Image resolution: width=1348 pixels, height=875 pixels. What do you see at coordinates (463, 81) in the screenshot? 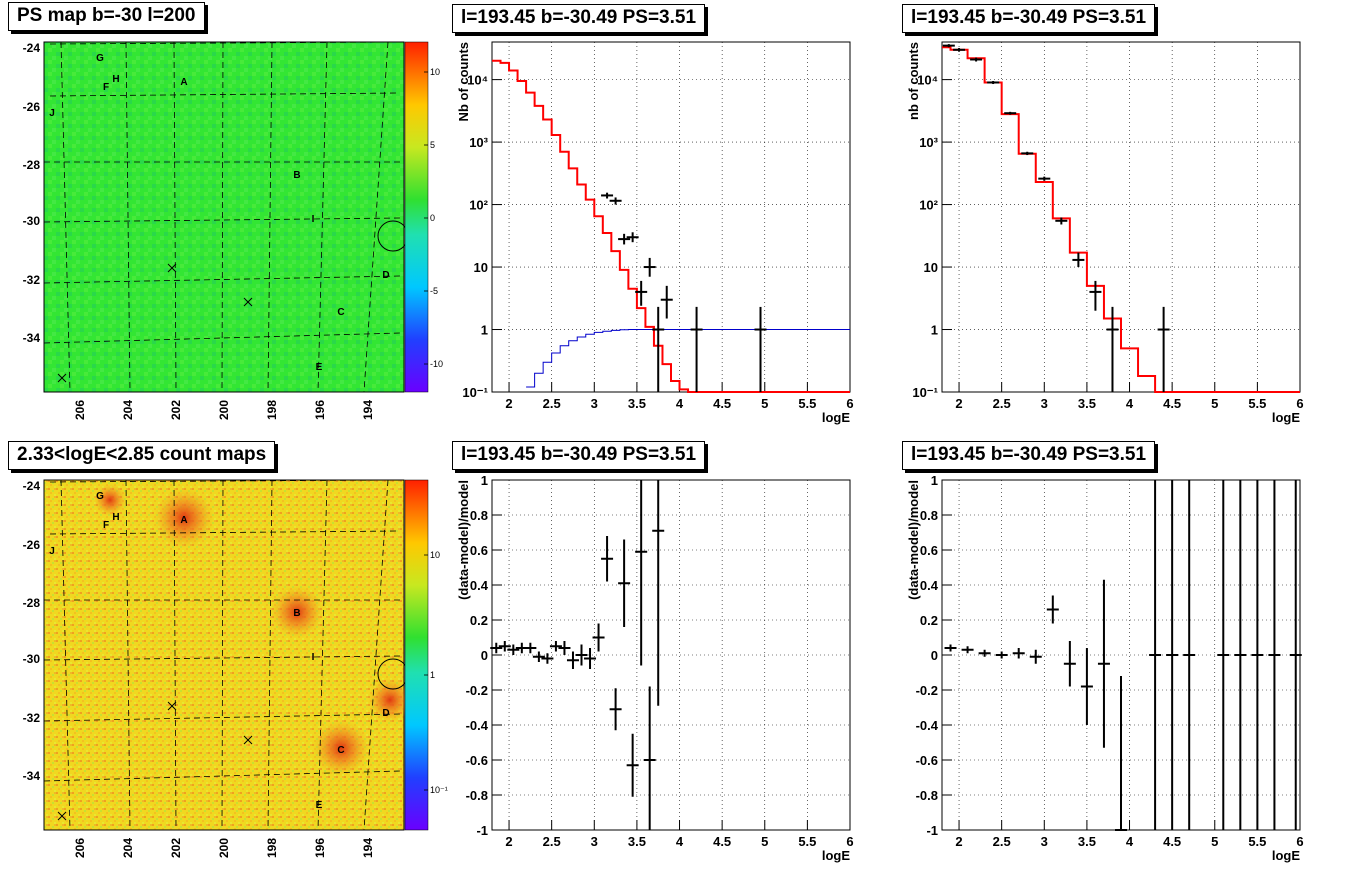
I see `y-axis-label: Nb of counts` at bounding box center [463, 81].